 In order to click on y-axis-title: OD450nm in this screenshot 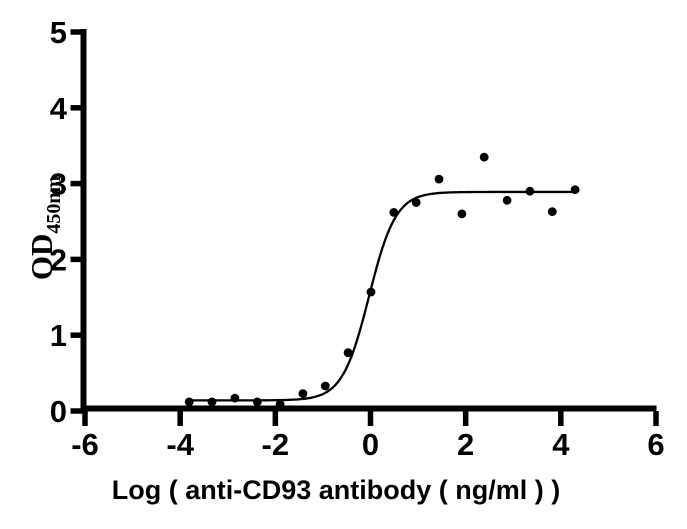, I will do `click(44, 228)`.